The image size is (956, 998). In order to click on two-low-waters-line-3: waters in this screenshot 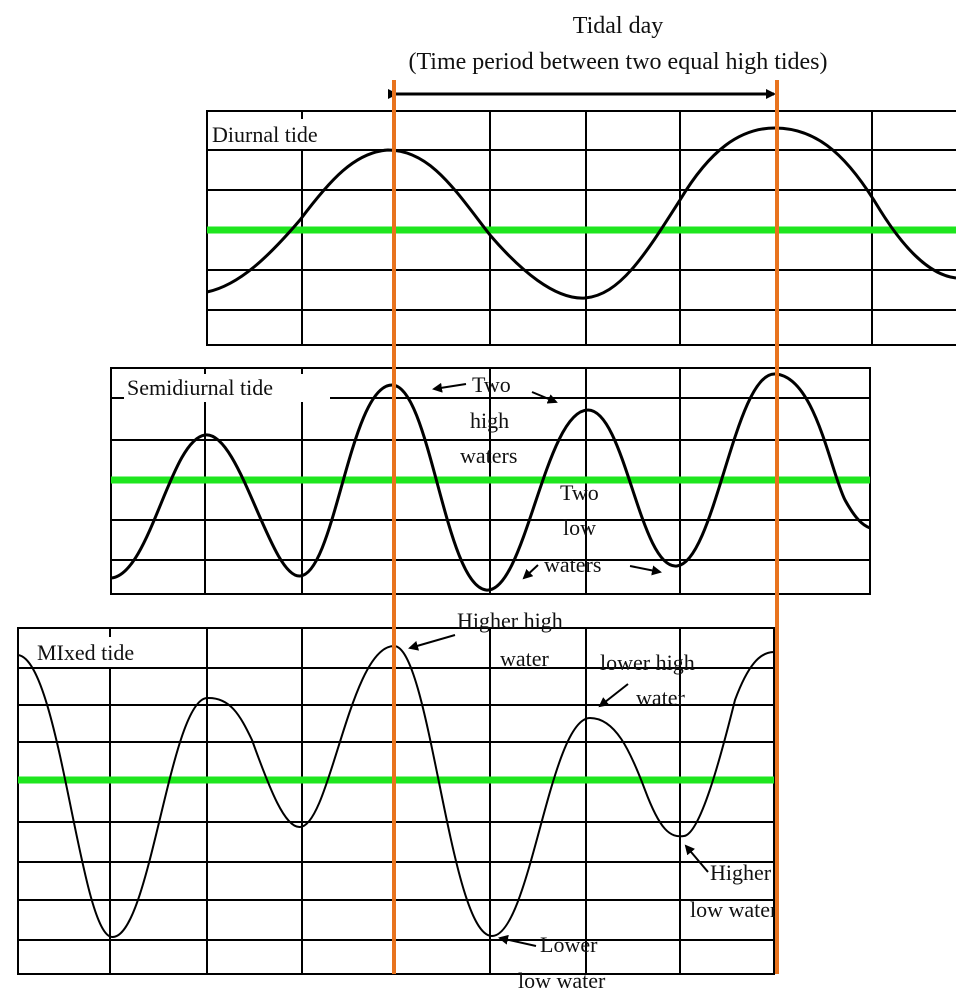, I will do `click(572, 564)`.